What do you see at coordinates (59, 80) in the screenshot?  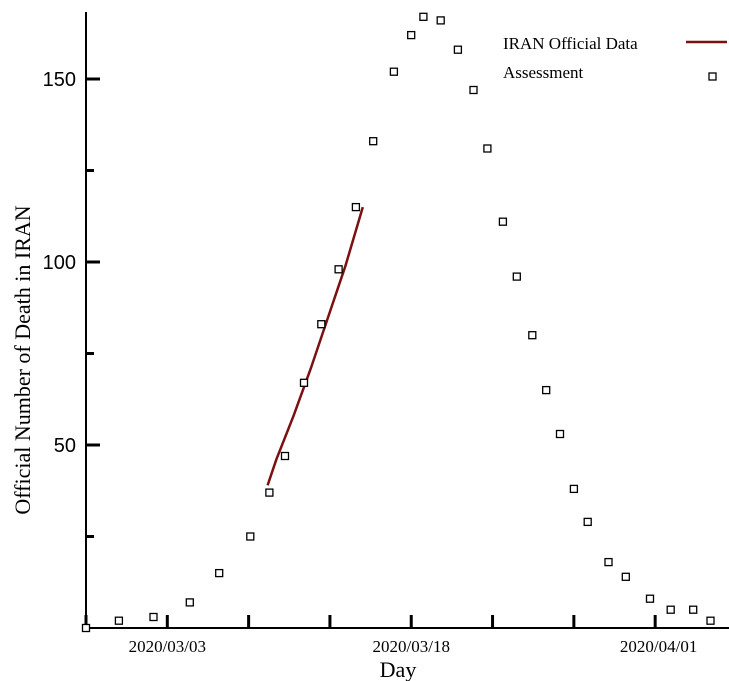 I see `y-tick-label: 150` at bounding box center [59, 80].